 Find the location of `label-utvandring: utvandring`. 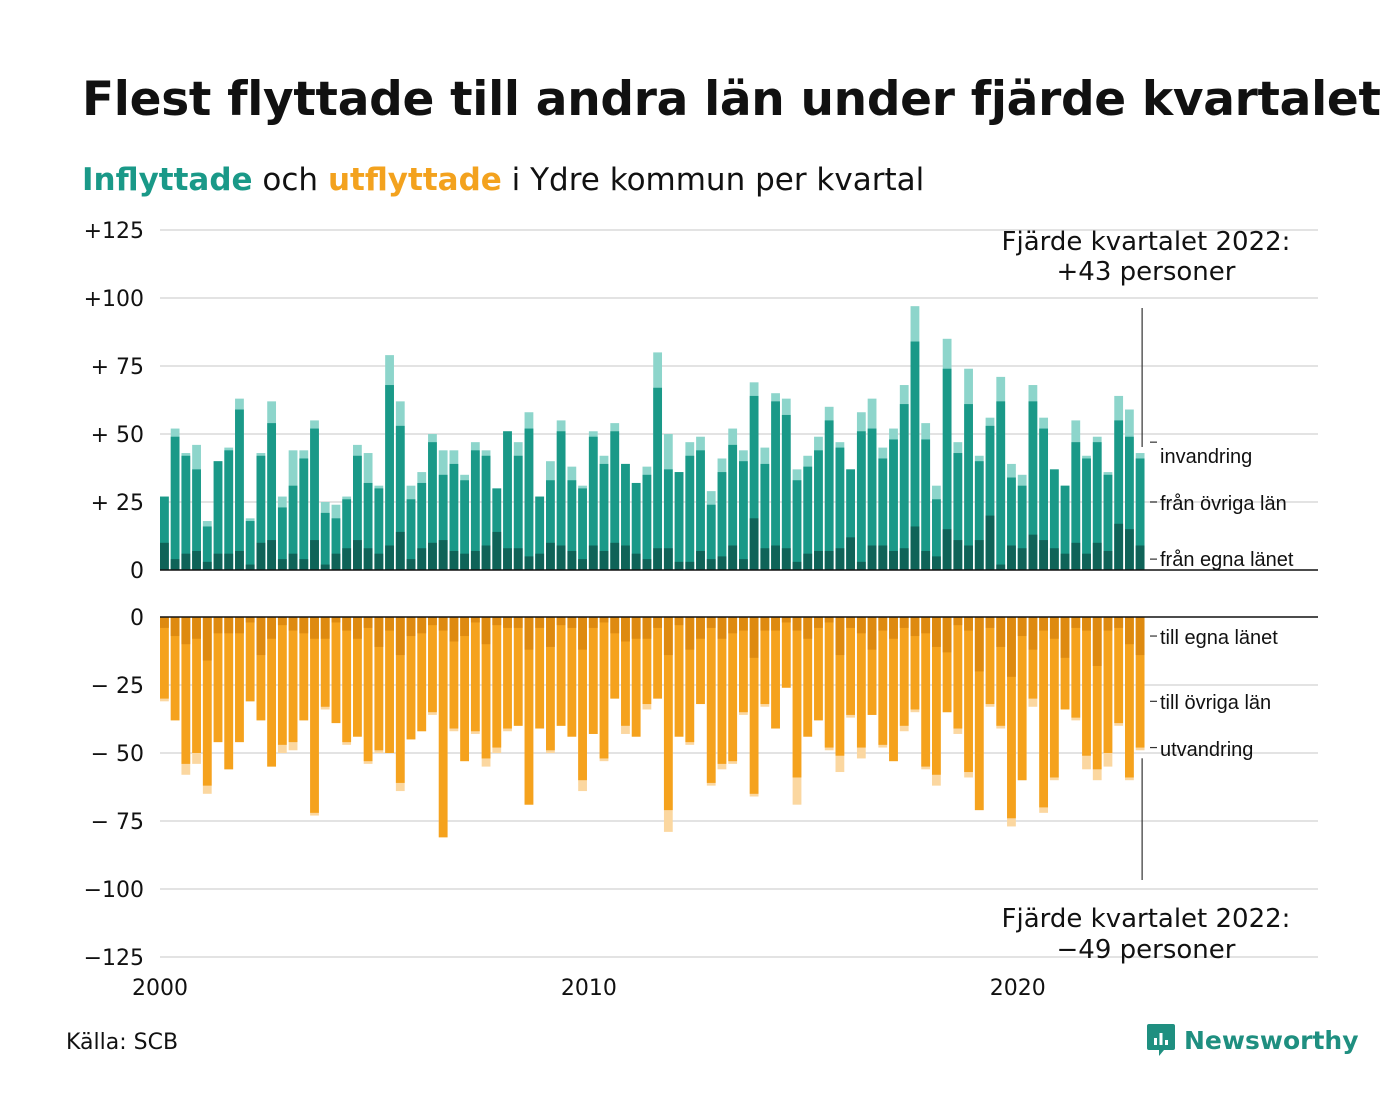

label-utvandring: utvandring is located at coordinates (1206, 750).